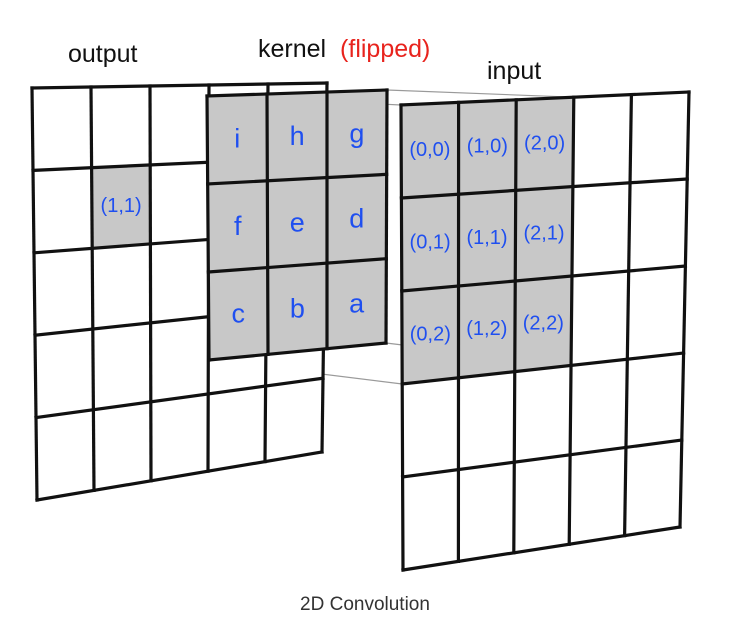  I want to click on input-cell-label: (2,2), so click(543, 324).